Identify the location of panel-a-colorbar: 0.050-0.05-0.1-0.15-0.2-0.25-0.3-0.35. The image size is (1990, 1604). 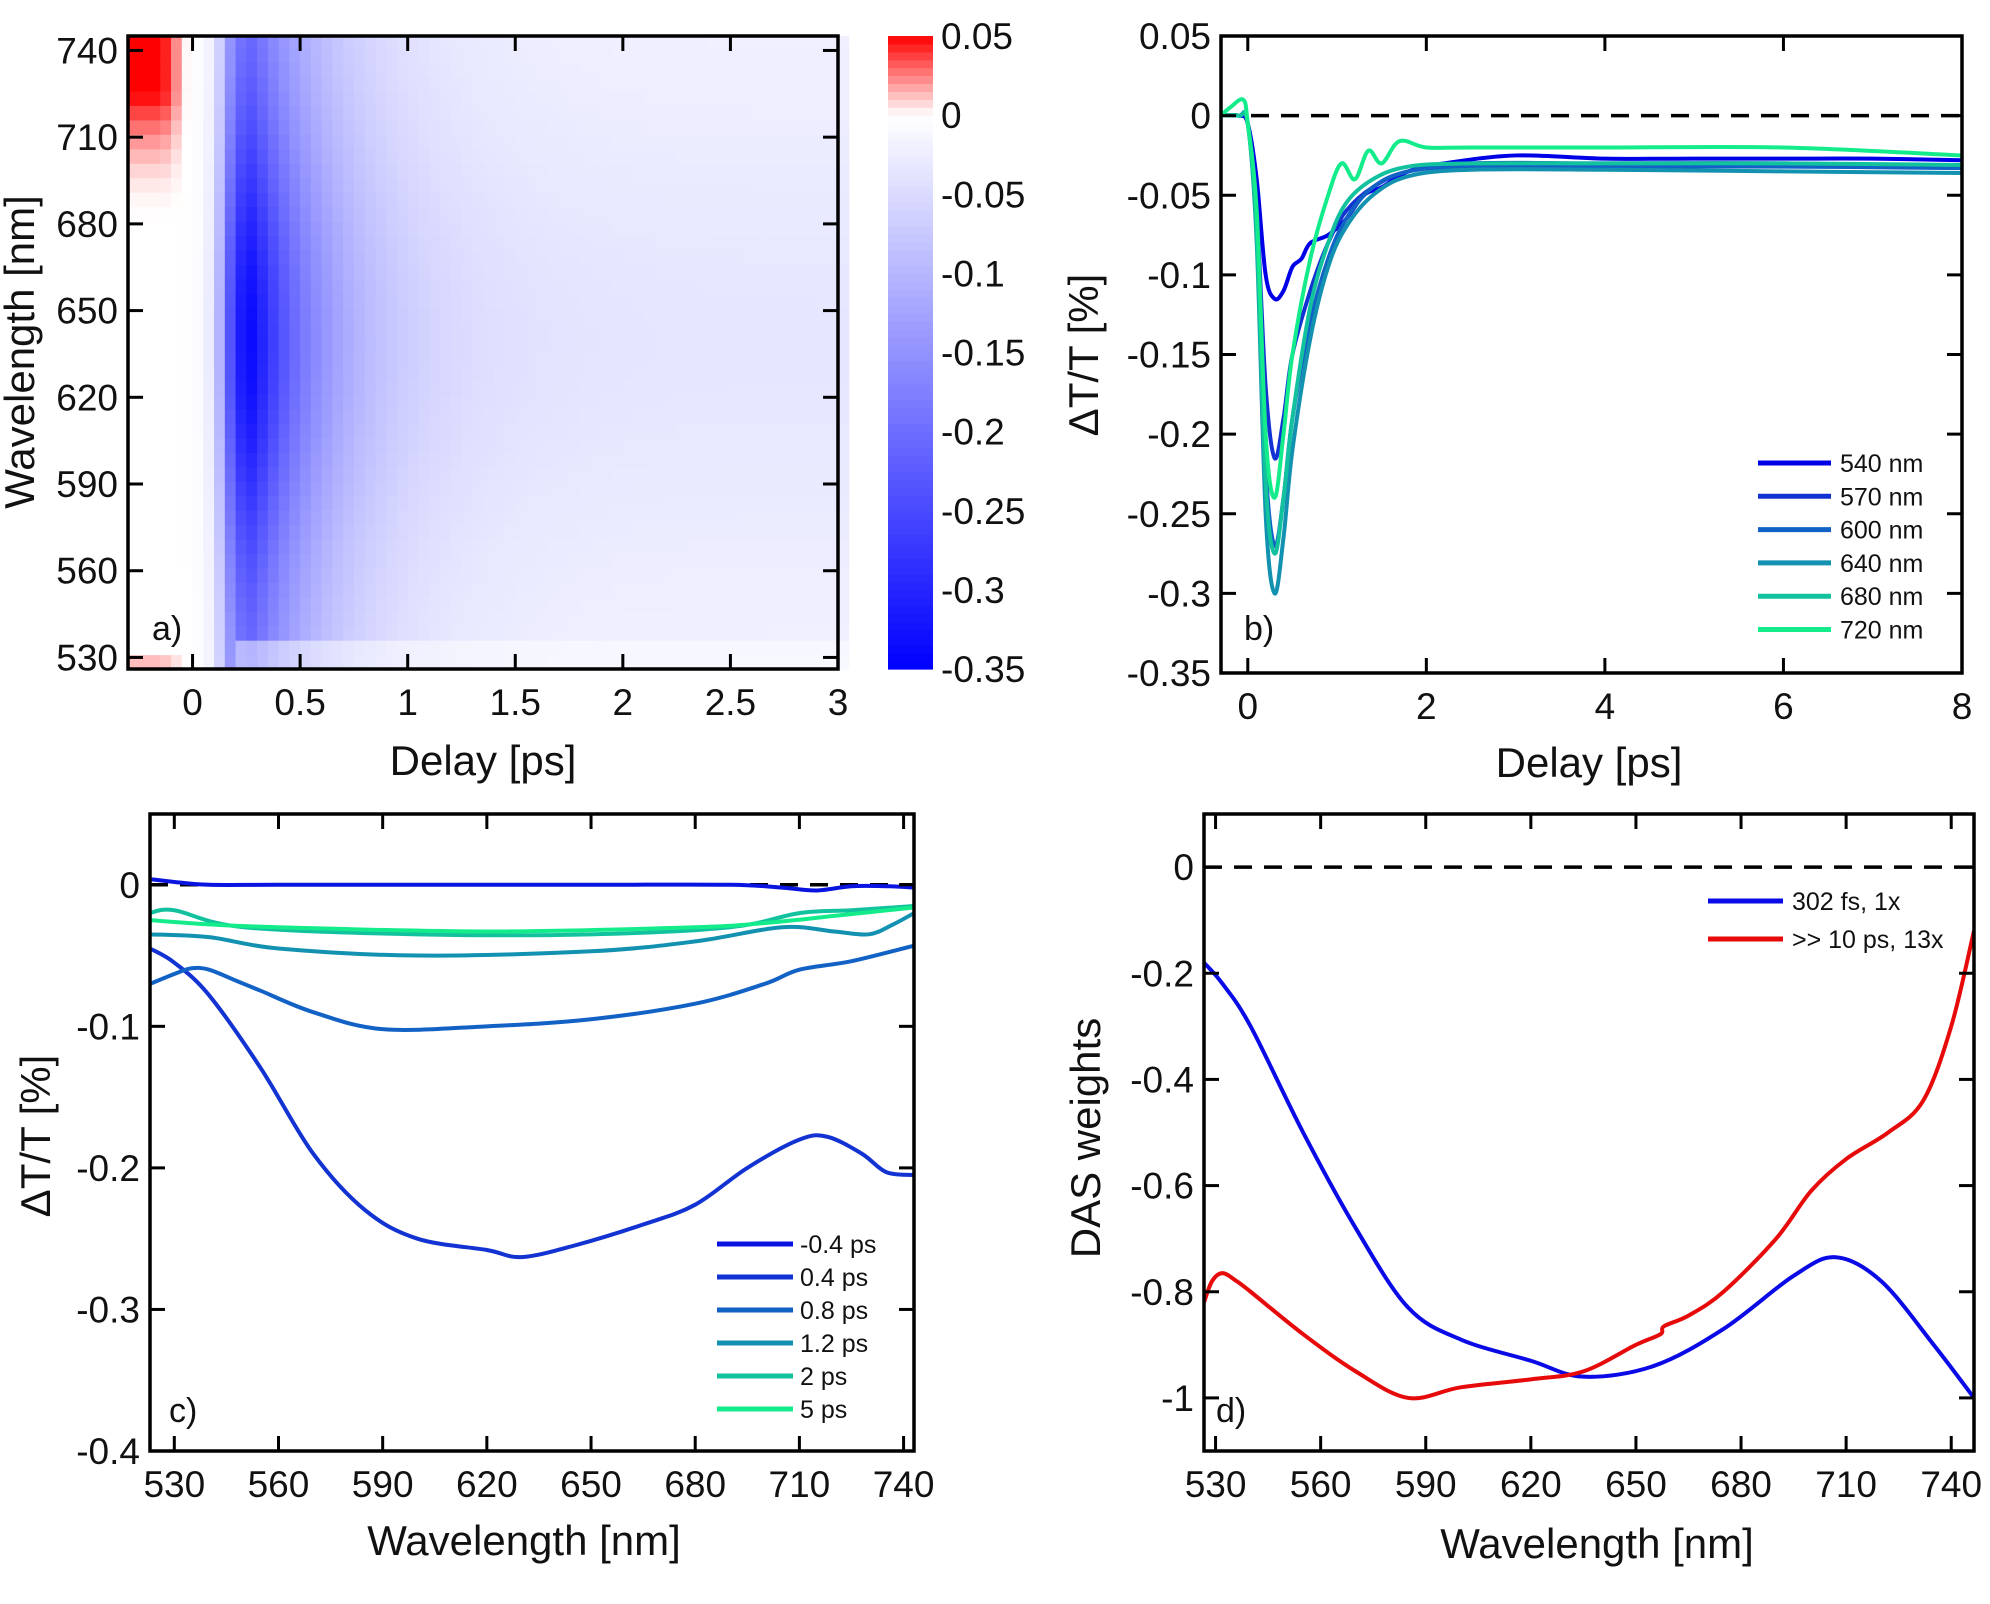
(956, 353).